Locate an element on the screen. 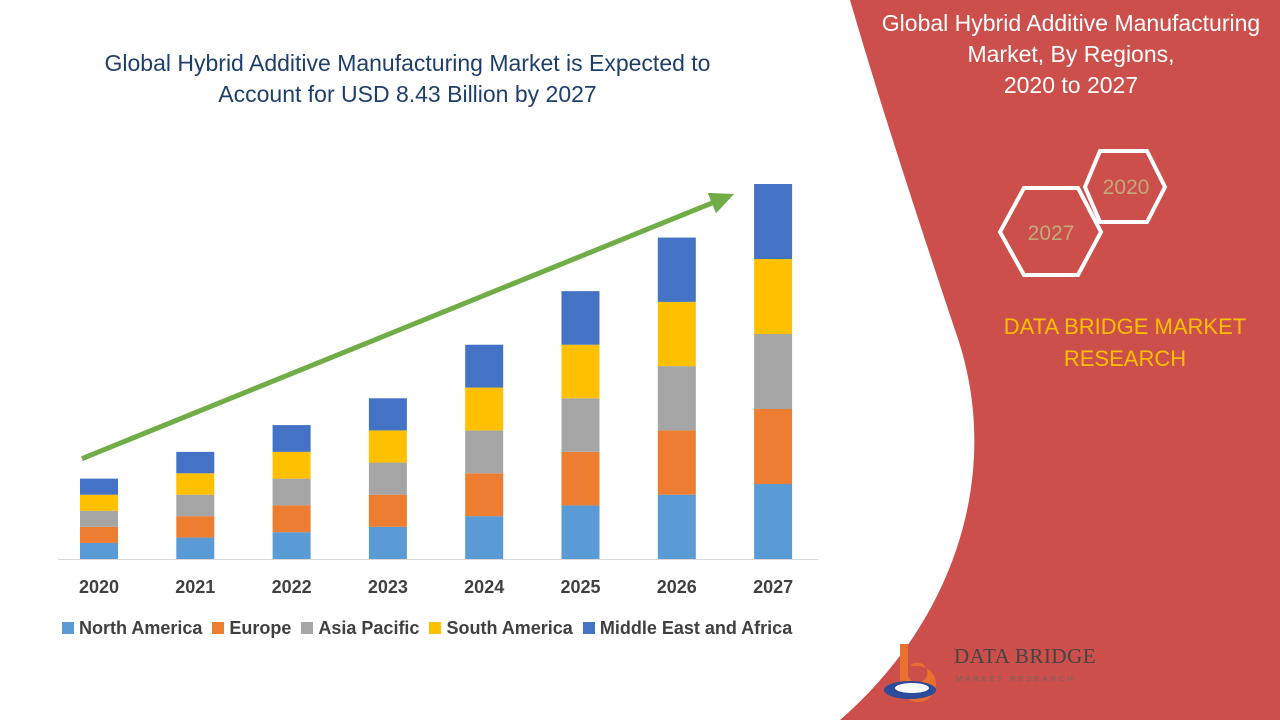 The height and width of the screenshot is (725, 1280). hexagon-2020-icon is located at coordinates (1125, 186).